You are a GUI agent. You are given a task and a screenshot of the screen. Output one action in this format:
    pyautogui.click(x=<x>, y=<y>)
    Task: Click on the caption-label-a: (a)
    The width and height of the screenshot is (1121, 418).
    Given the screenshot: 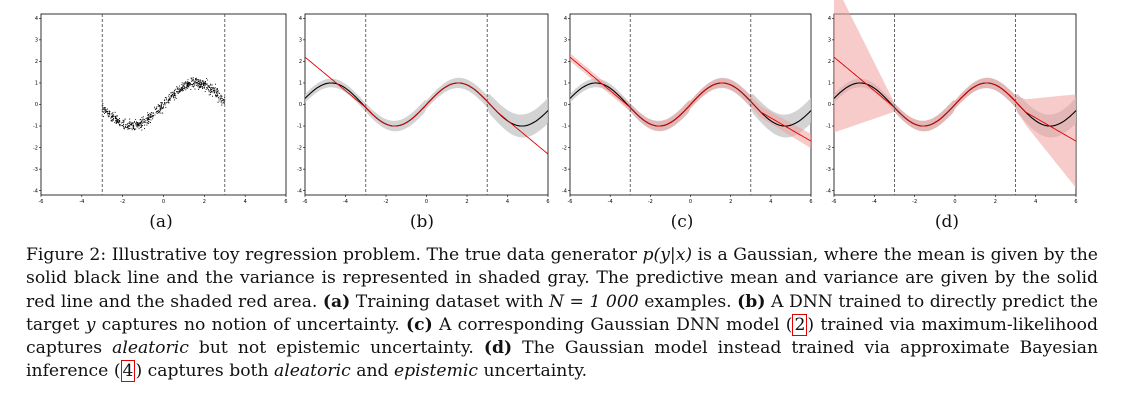 What is the action you would take?
    pyautogui.click(x=336, y=301)
    